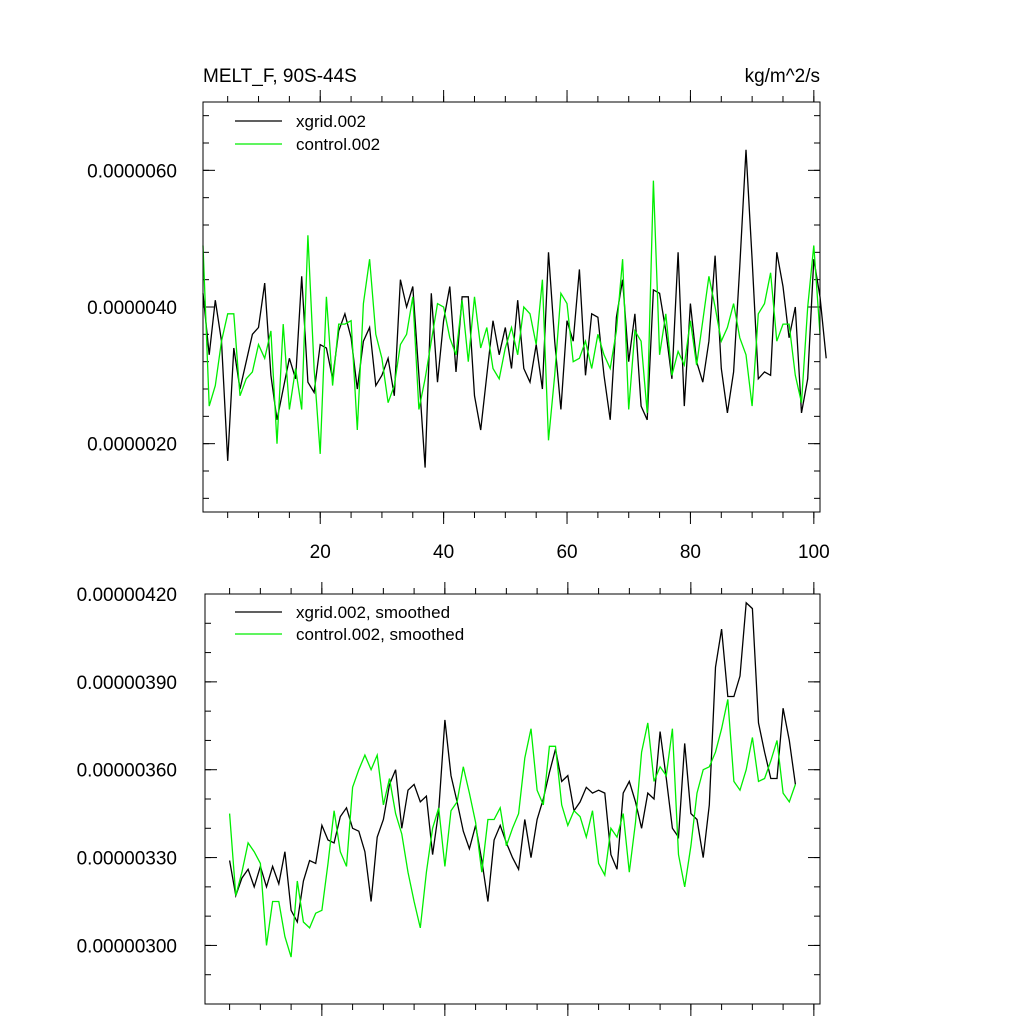 The image size is (1024, 1024). What do you see at coordinates (280, 76) in the screenshot?
I see `top-panel-title: MELT_F, 90S-44S` at bounding box center [280, 76].